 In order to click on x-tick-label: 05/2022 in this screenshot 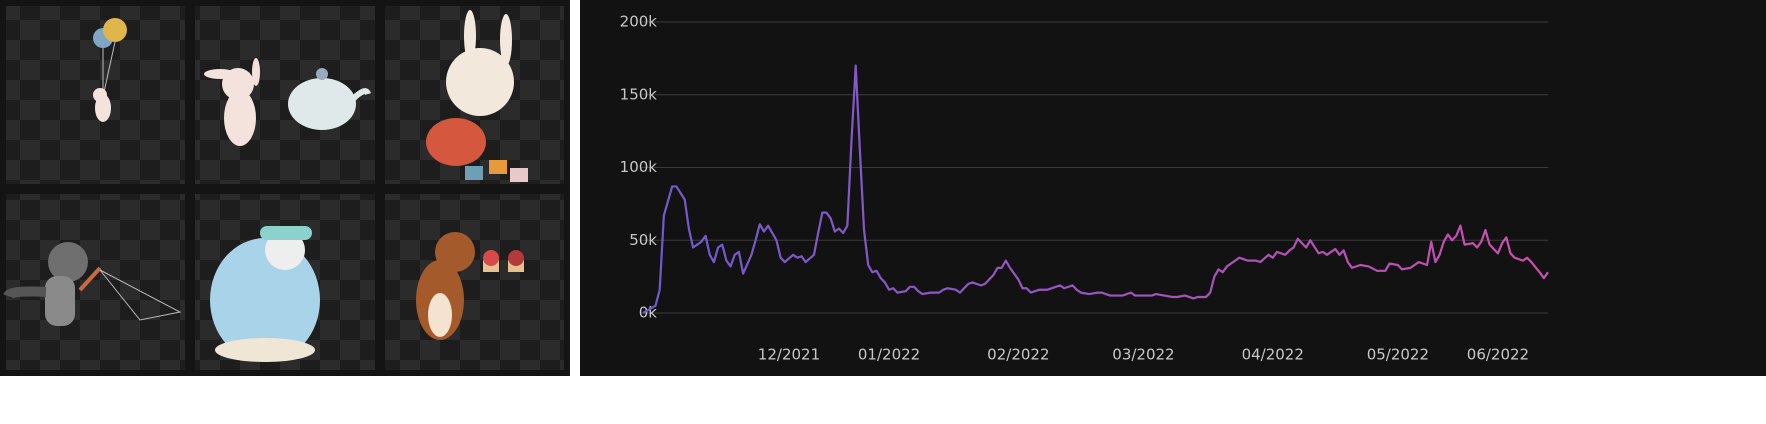, I will do `click(1398, 355)`.